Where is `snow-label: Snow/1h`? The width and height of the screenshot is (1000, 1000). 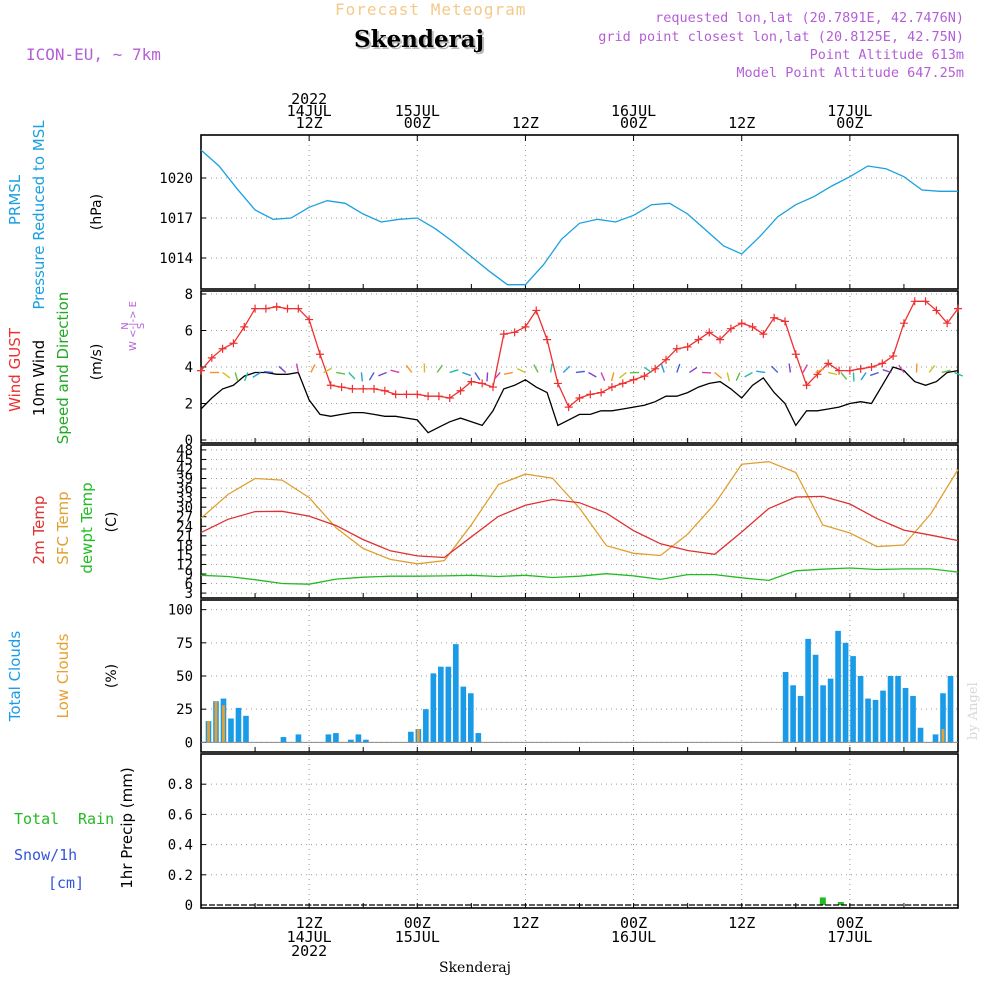 snow-label: Snow/1h is located at coordinates (45, 855).